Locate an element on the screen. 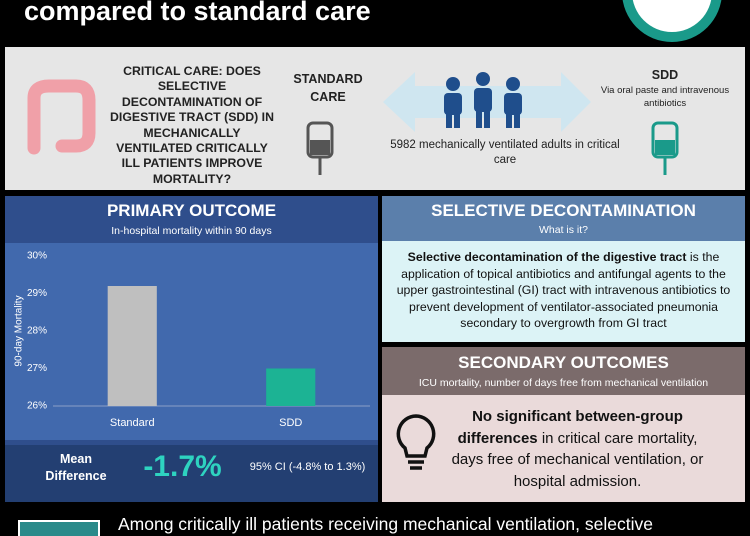 The height and width of the screenshot is (536, 750). footer-icon is located at coordinates (59, 528).